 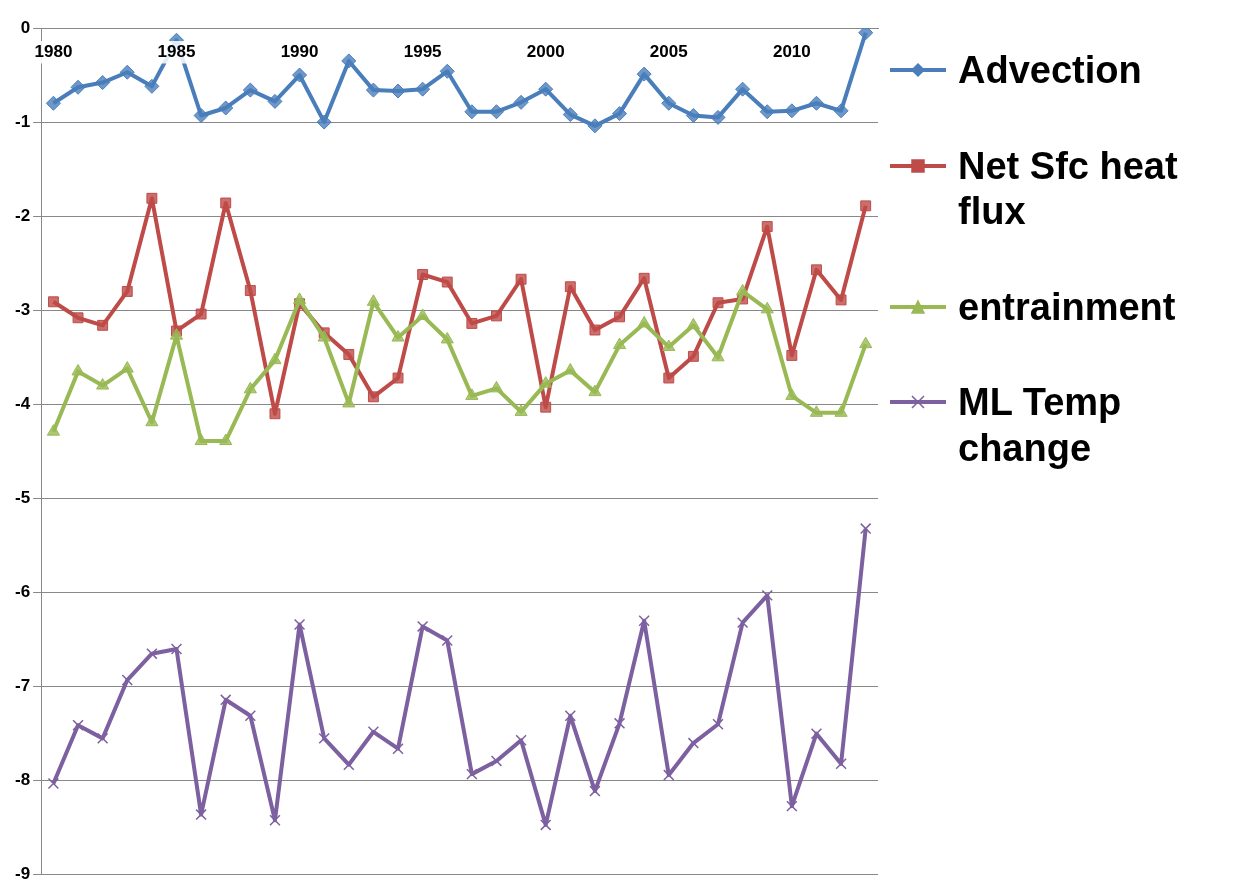 I want to click on y-tick-label: -5, so click(x=22, y=498).